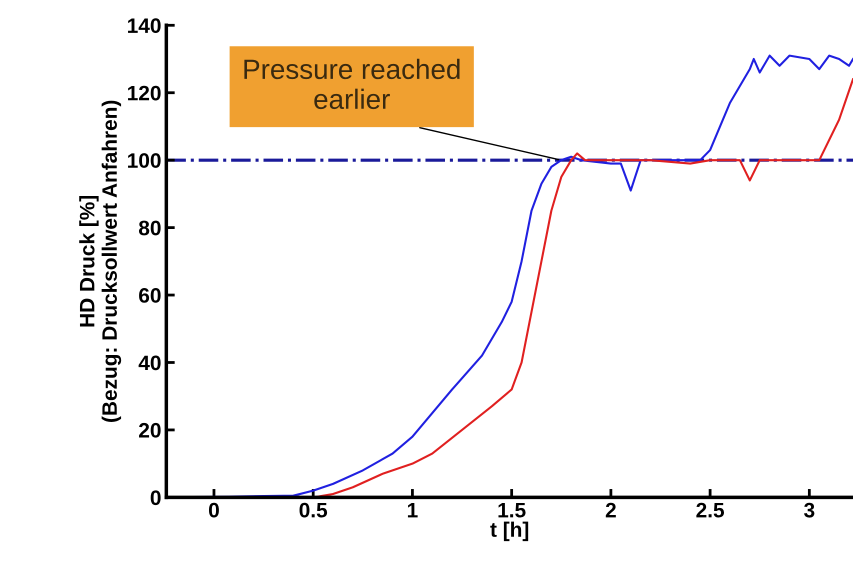  What do you see at coordinates (213, 510) in the screenshot?
I see `x-tick-label: 0` at bounding box center [213, 510].